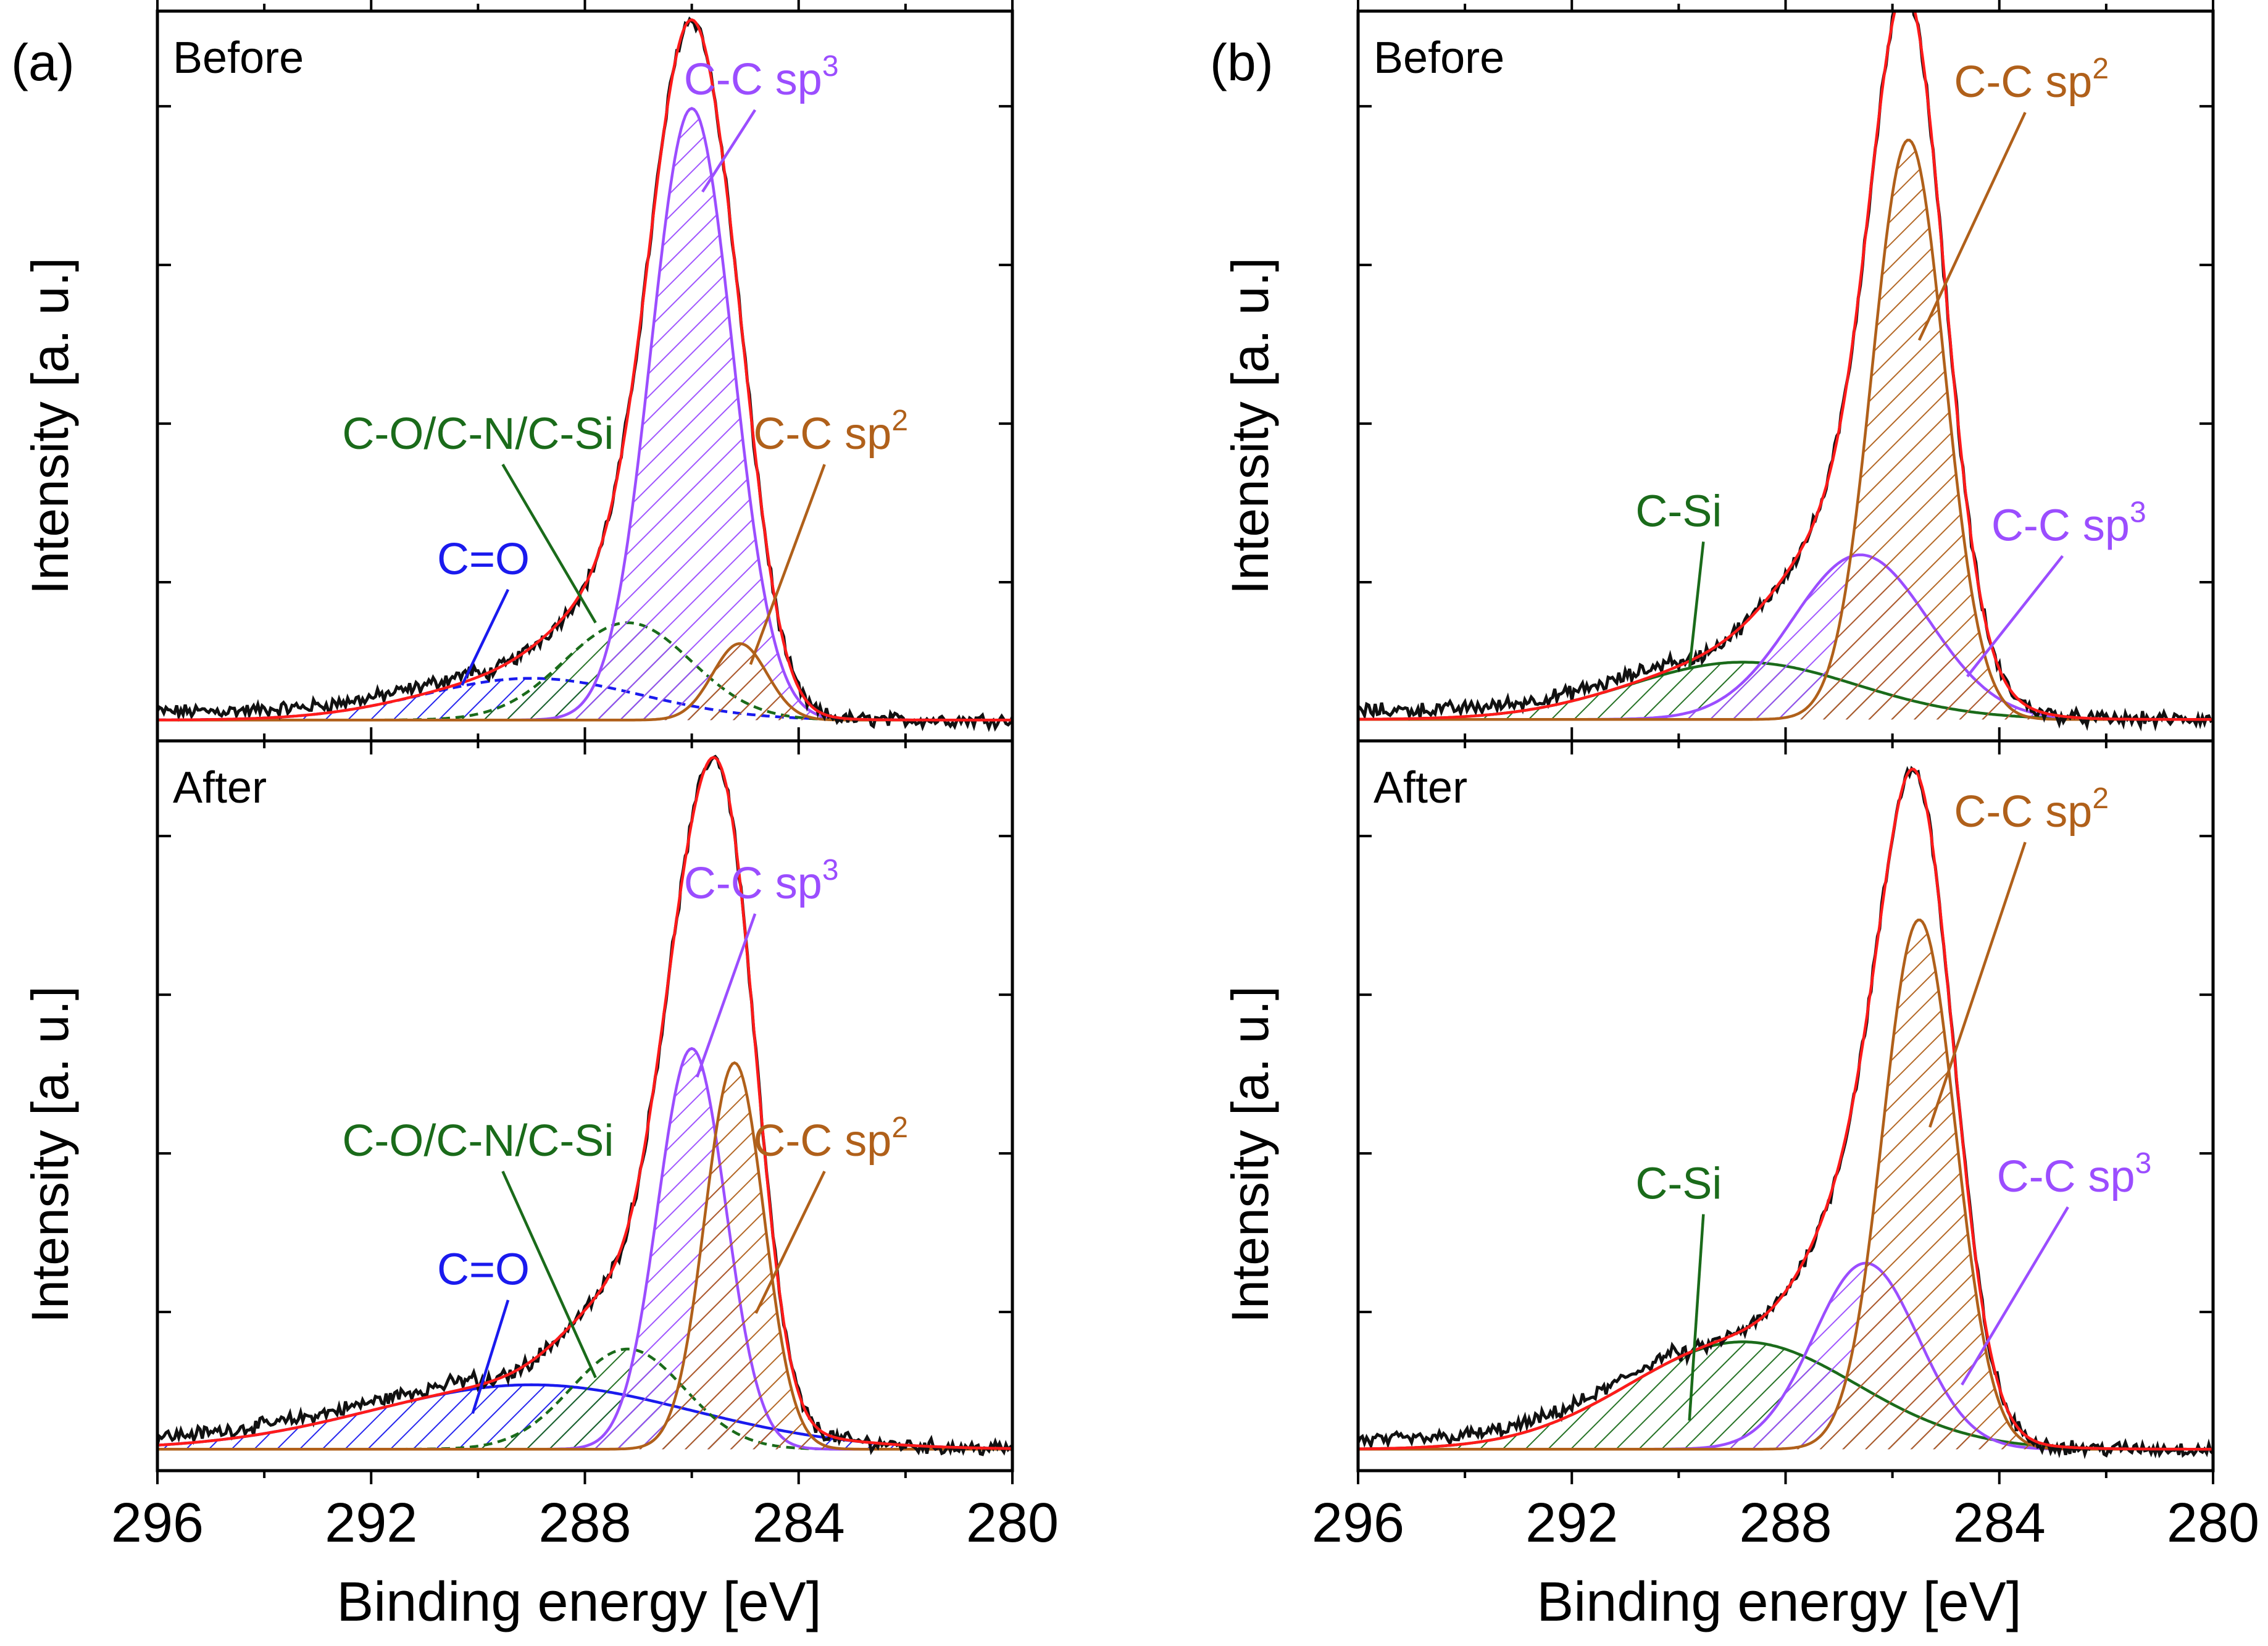 The height and width of the screenshot is (1646, 2268). What do you see at coordinates (50, 426) in the screenshot?
I see `ylabel-a-before: Intensity [a. u.]` at bounding box center [50, 426].